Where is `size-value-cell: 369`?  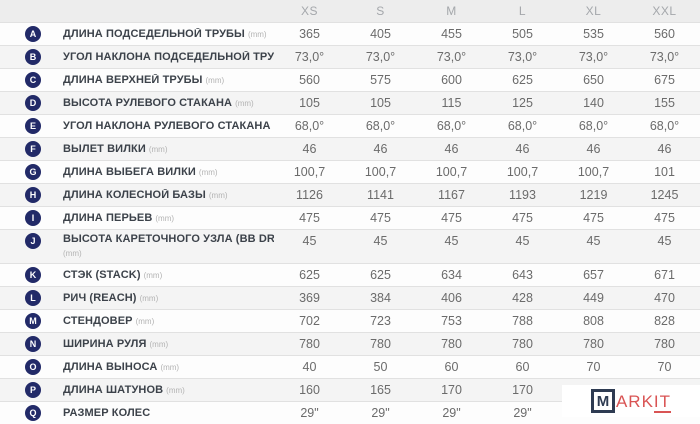
size-value-cell: 369 is located at coordinates (309, 298).